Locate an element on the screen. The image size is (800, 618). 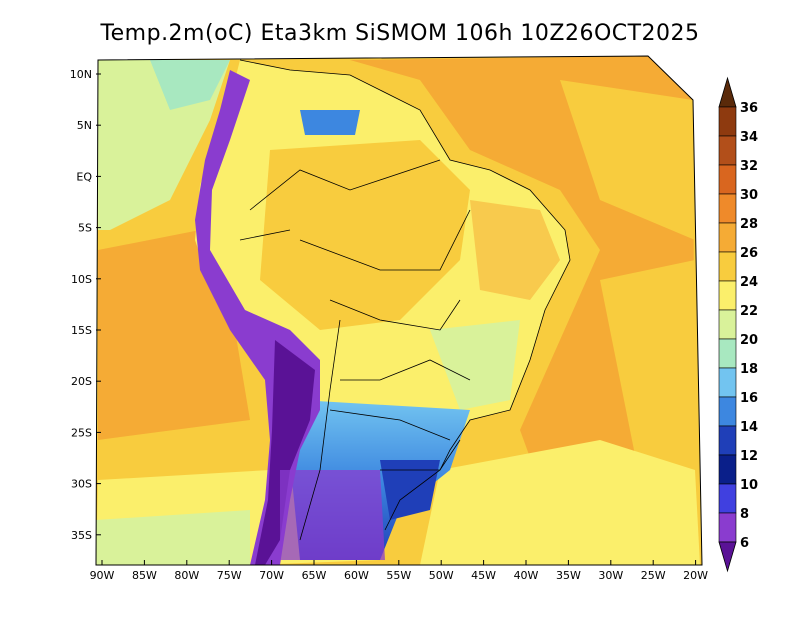
lon-label: 25W is located at coordinates (653, 575).